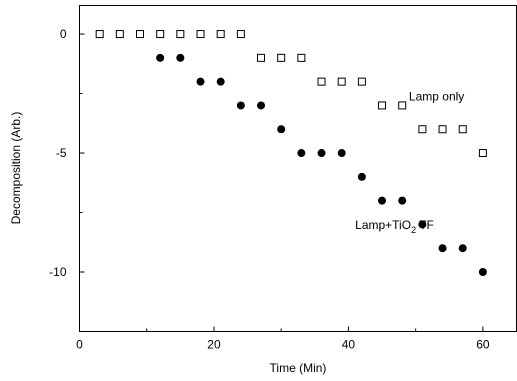  What do you see at coordinates (298, 368) in the screenshot?
I see `x-axis-label: Time (Min)` at bounding box center [298, 368].